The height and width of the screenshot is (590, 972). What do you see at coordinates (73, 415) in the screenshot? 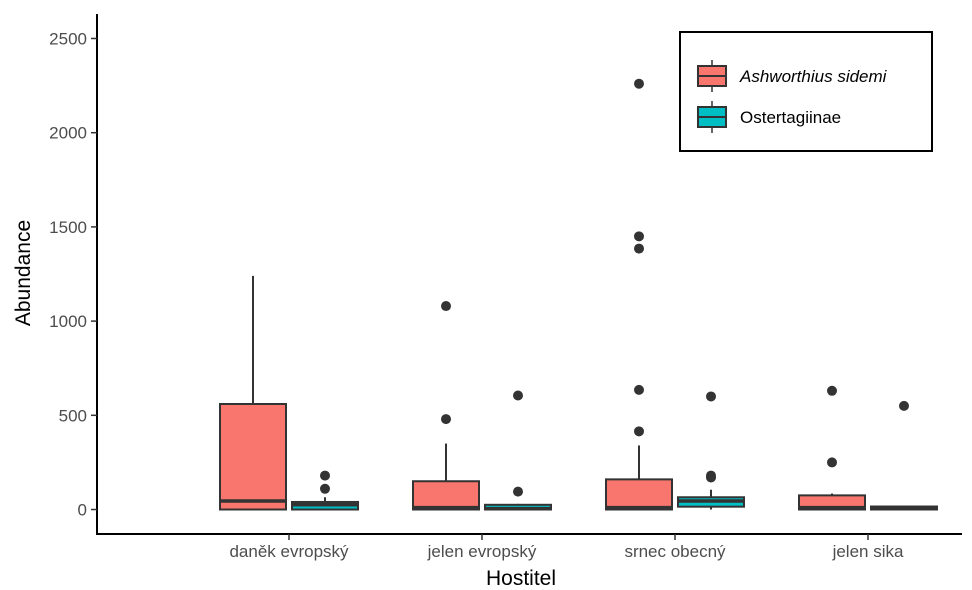
I see `y-tick-label: 500` at bounding box center [73, 415].